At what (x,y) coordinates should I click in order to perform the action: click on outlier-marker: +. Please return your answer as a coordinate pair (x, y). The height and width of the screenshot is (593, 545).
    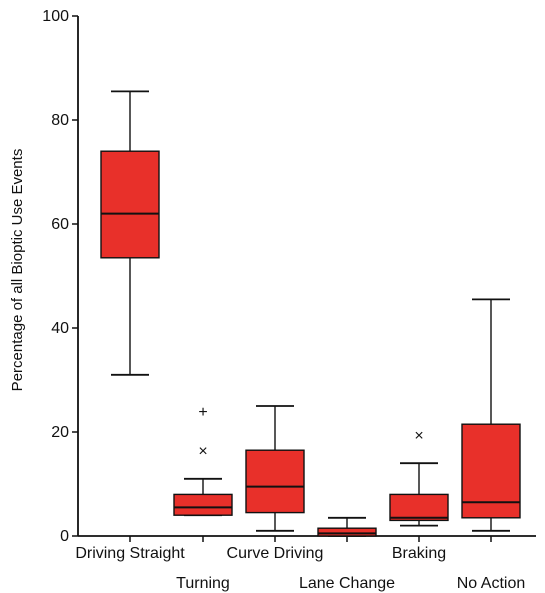
    Looking at the image, I should click on (202, 412).